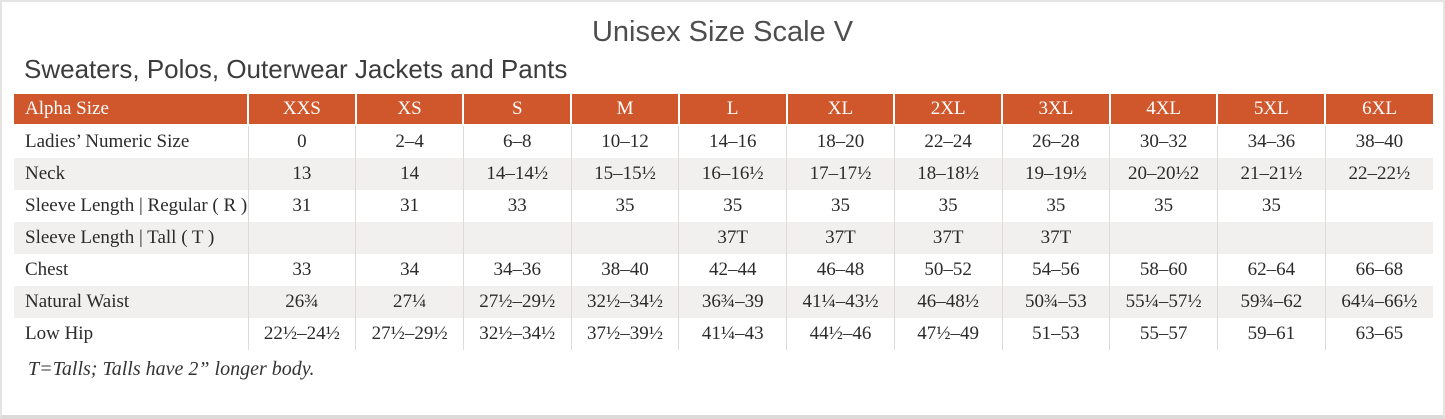 The height and width of the screenshot is (419, 1445). Describe the element at coordinates (625, 174) in the screenshot. I see `size-cell: 15–15½` at that location.